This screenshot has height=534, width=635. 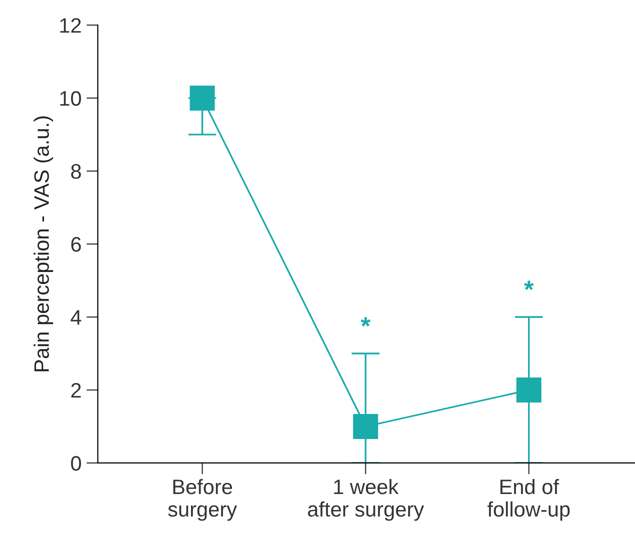 What do you see at coordinates (76, 171) in the screenshot?
I see `y-tick-label: 8` at bounding box center [76, 171].